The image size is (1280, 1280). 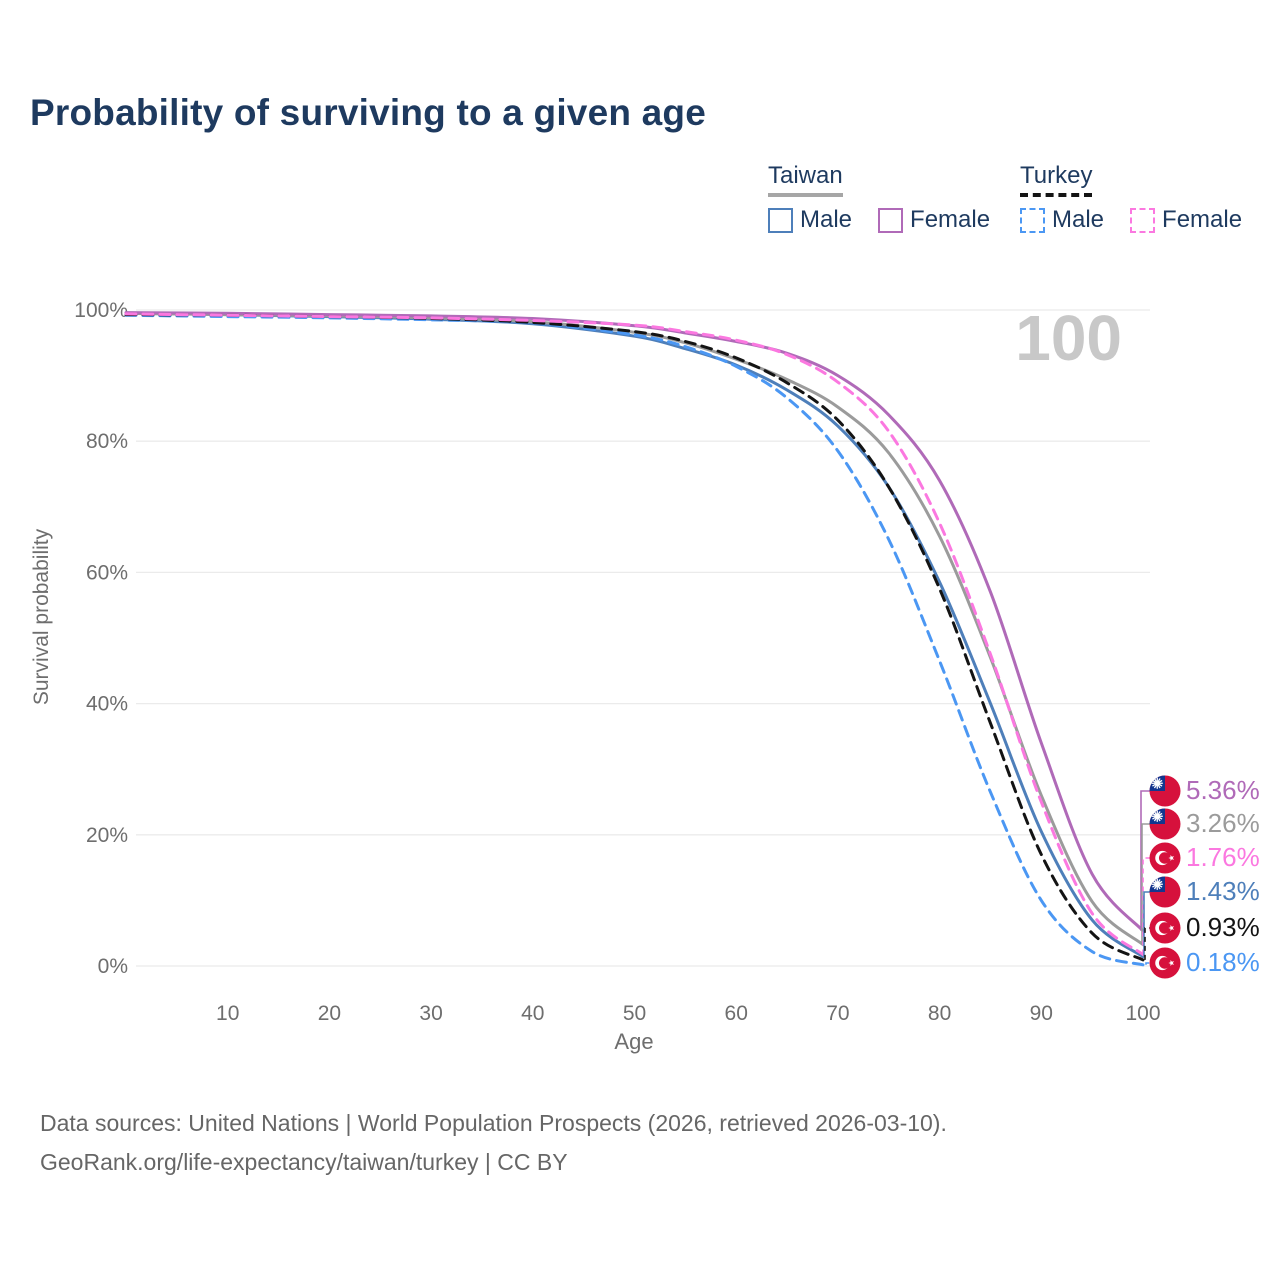 I want to click on y-axis-tick-label: 40%, so click(x=107, y=704).